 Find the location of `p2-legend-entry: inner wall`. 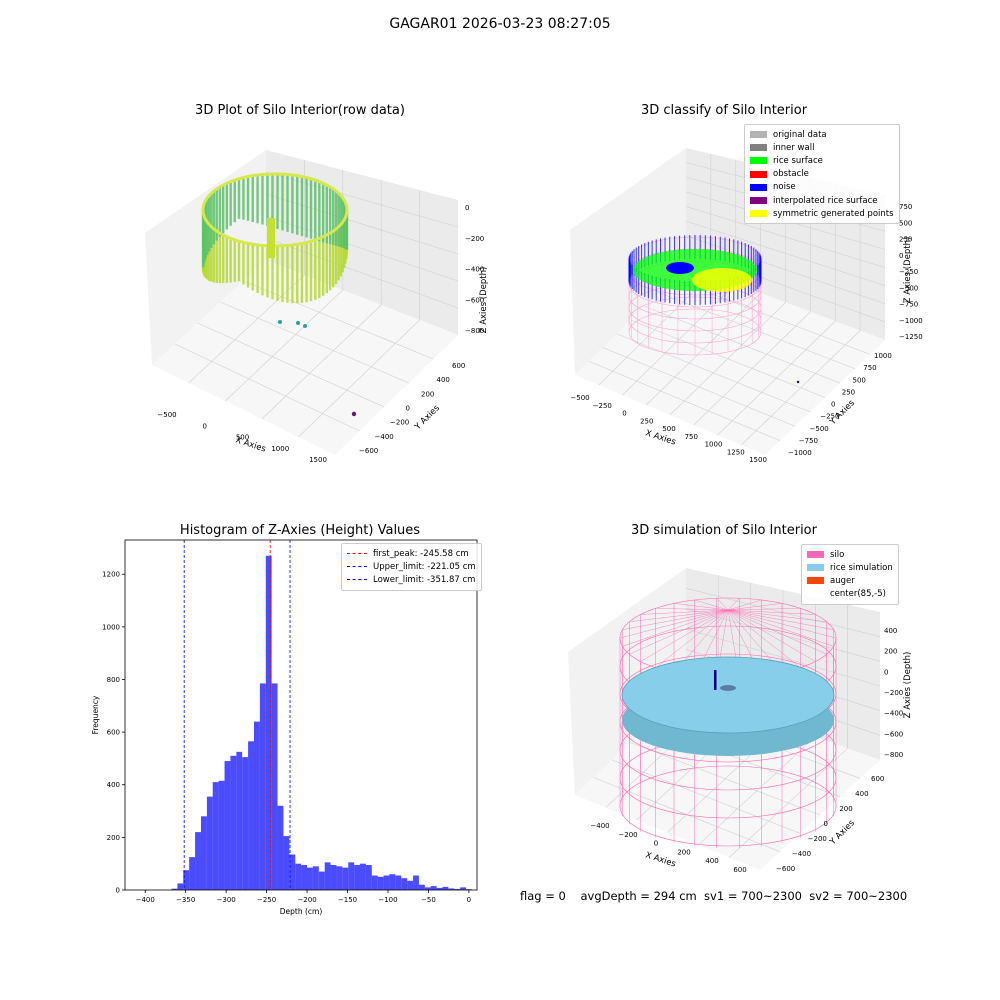

p2-legend-entry: inner wall is located at coordinates (822, 147).